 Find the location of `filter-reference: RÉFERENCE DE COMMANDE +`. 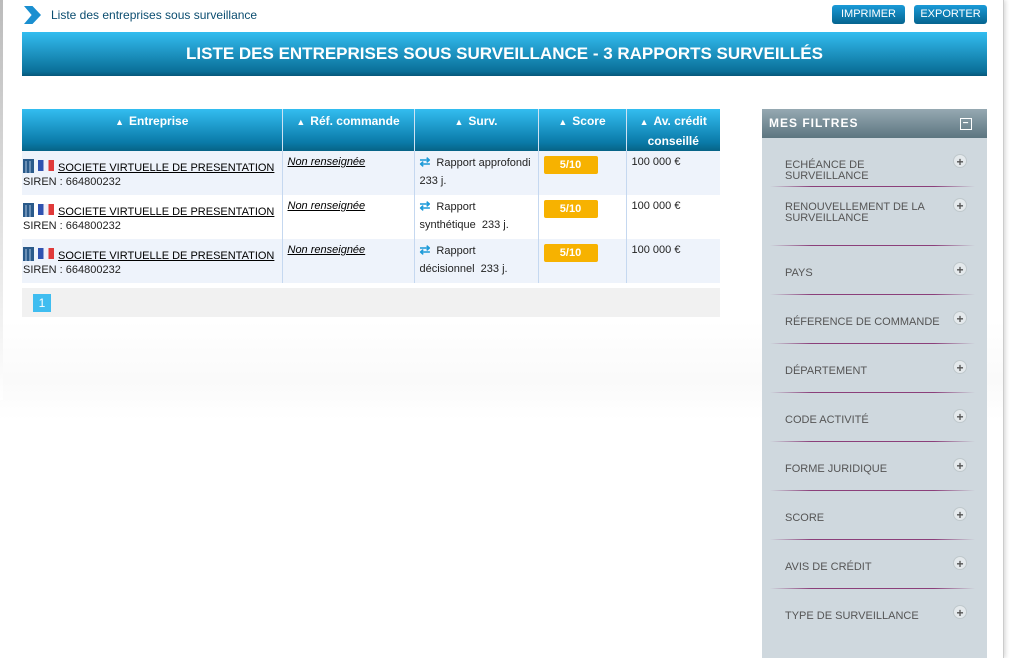

filter-reference: RÉFERENCE DE COMMANDE + is located at coordinates (874, 319).